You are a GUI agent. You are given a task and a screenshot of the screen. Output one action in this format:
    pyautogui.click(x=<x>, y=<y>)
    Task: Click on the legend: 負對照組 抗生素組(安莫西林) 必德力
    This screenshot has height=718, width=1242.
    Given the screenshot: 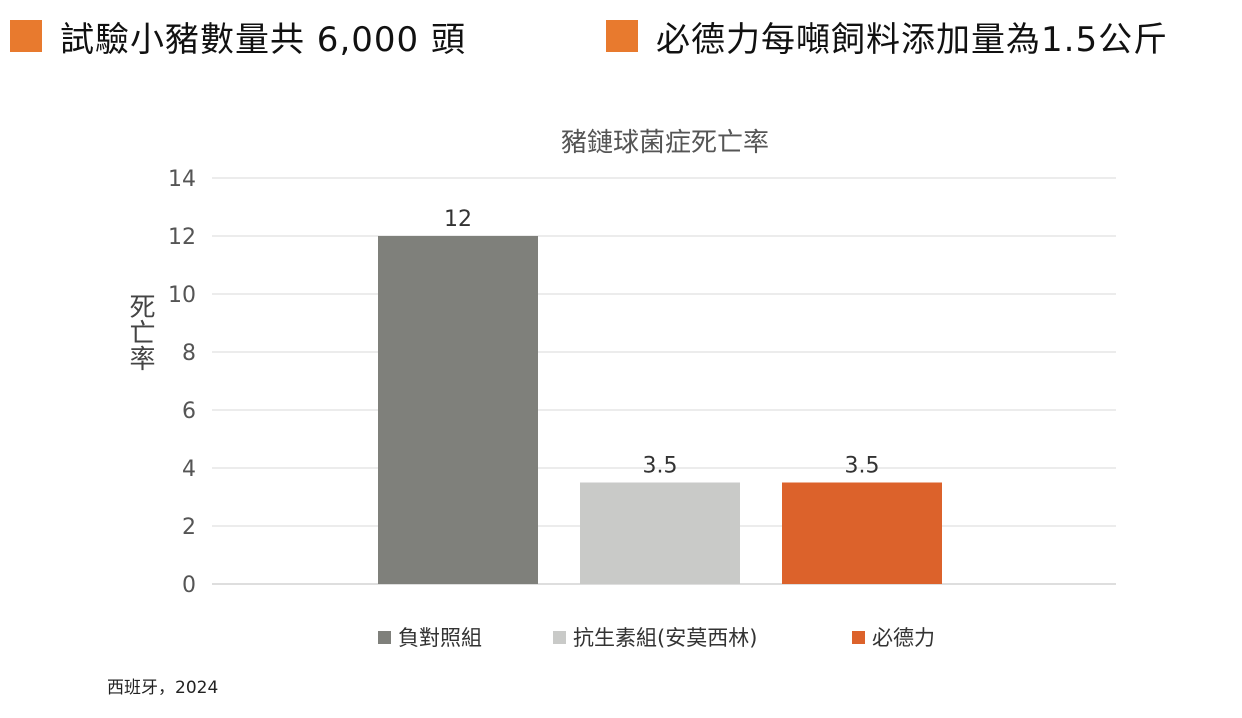 What is the action you would take?
    pyautogui.click(x=656, y=638)
    